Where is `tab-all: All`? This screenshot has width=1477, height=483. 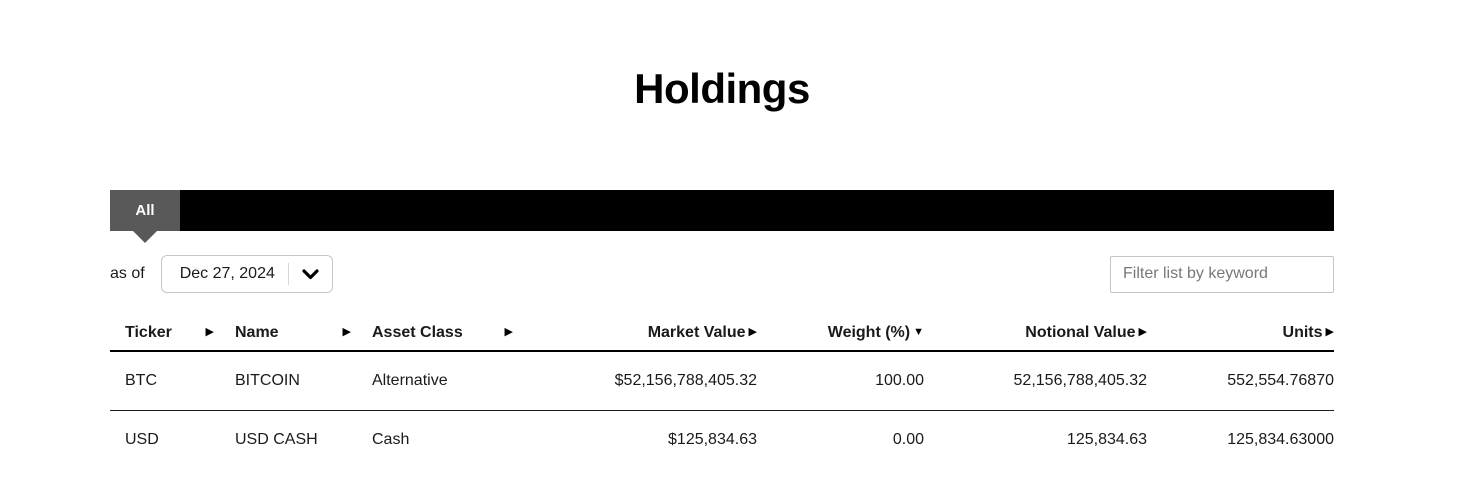 tab-all: All is located at coordinates (145, 216).